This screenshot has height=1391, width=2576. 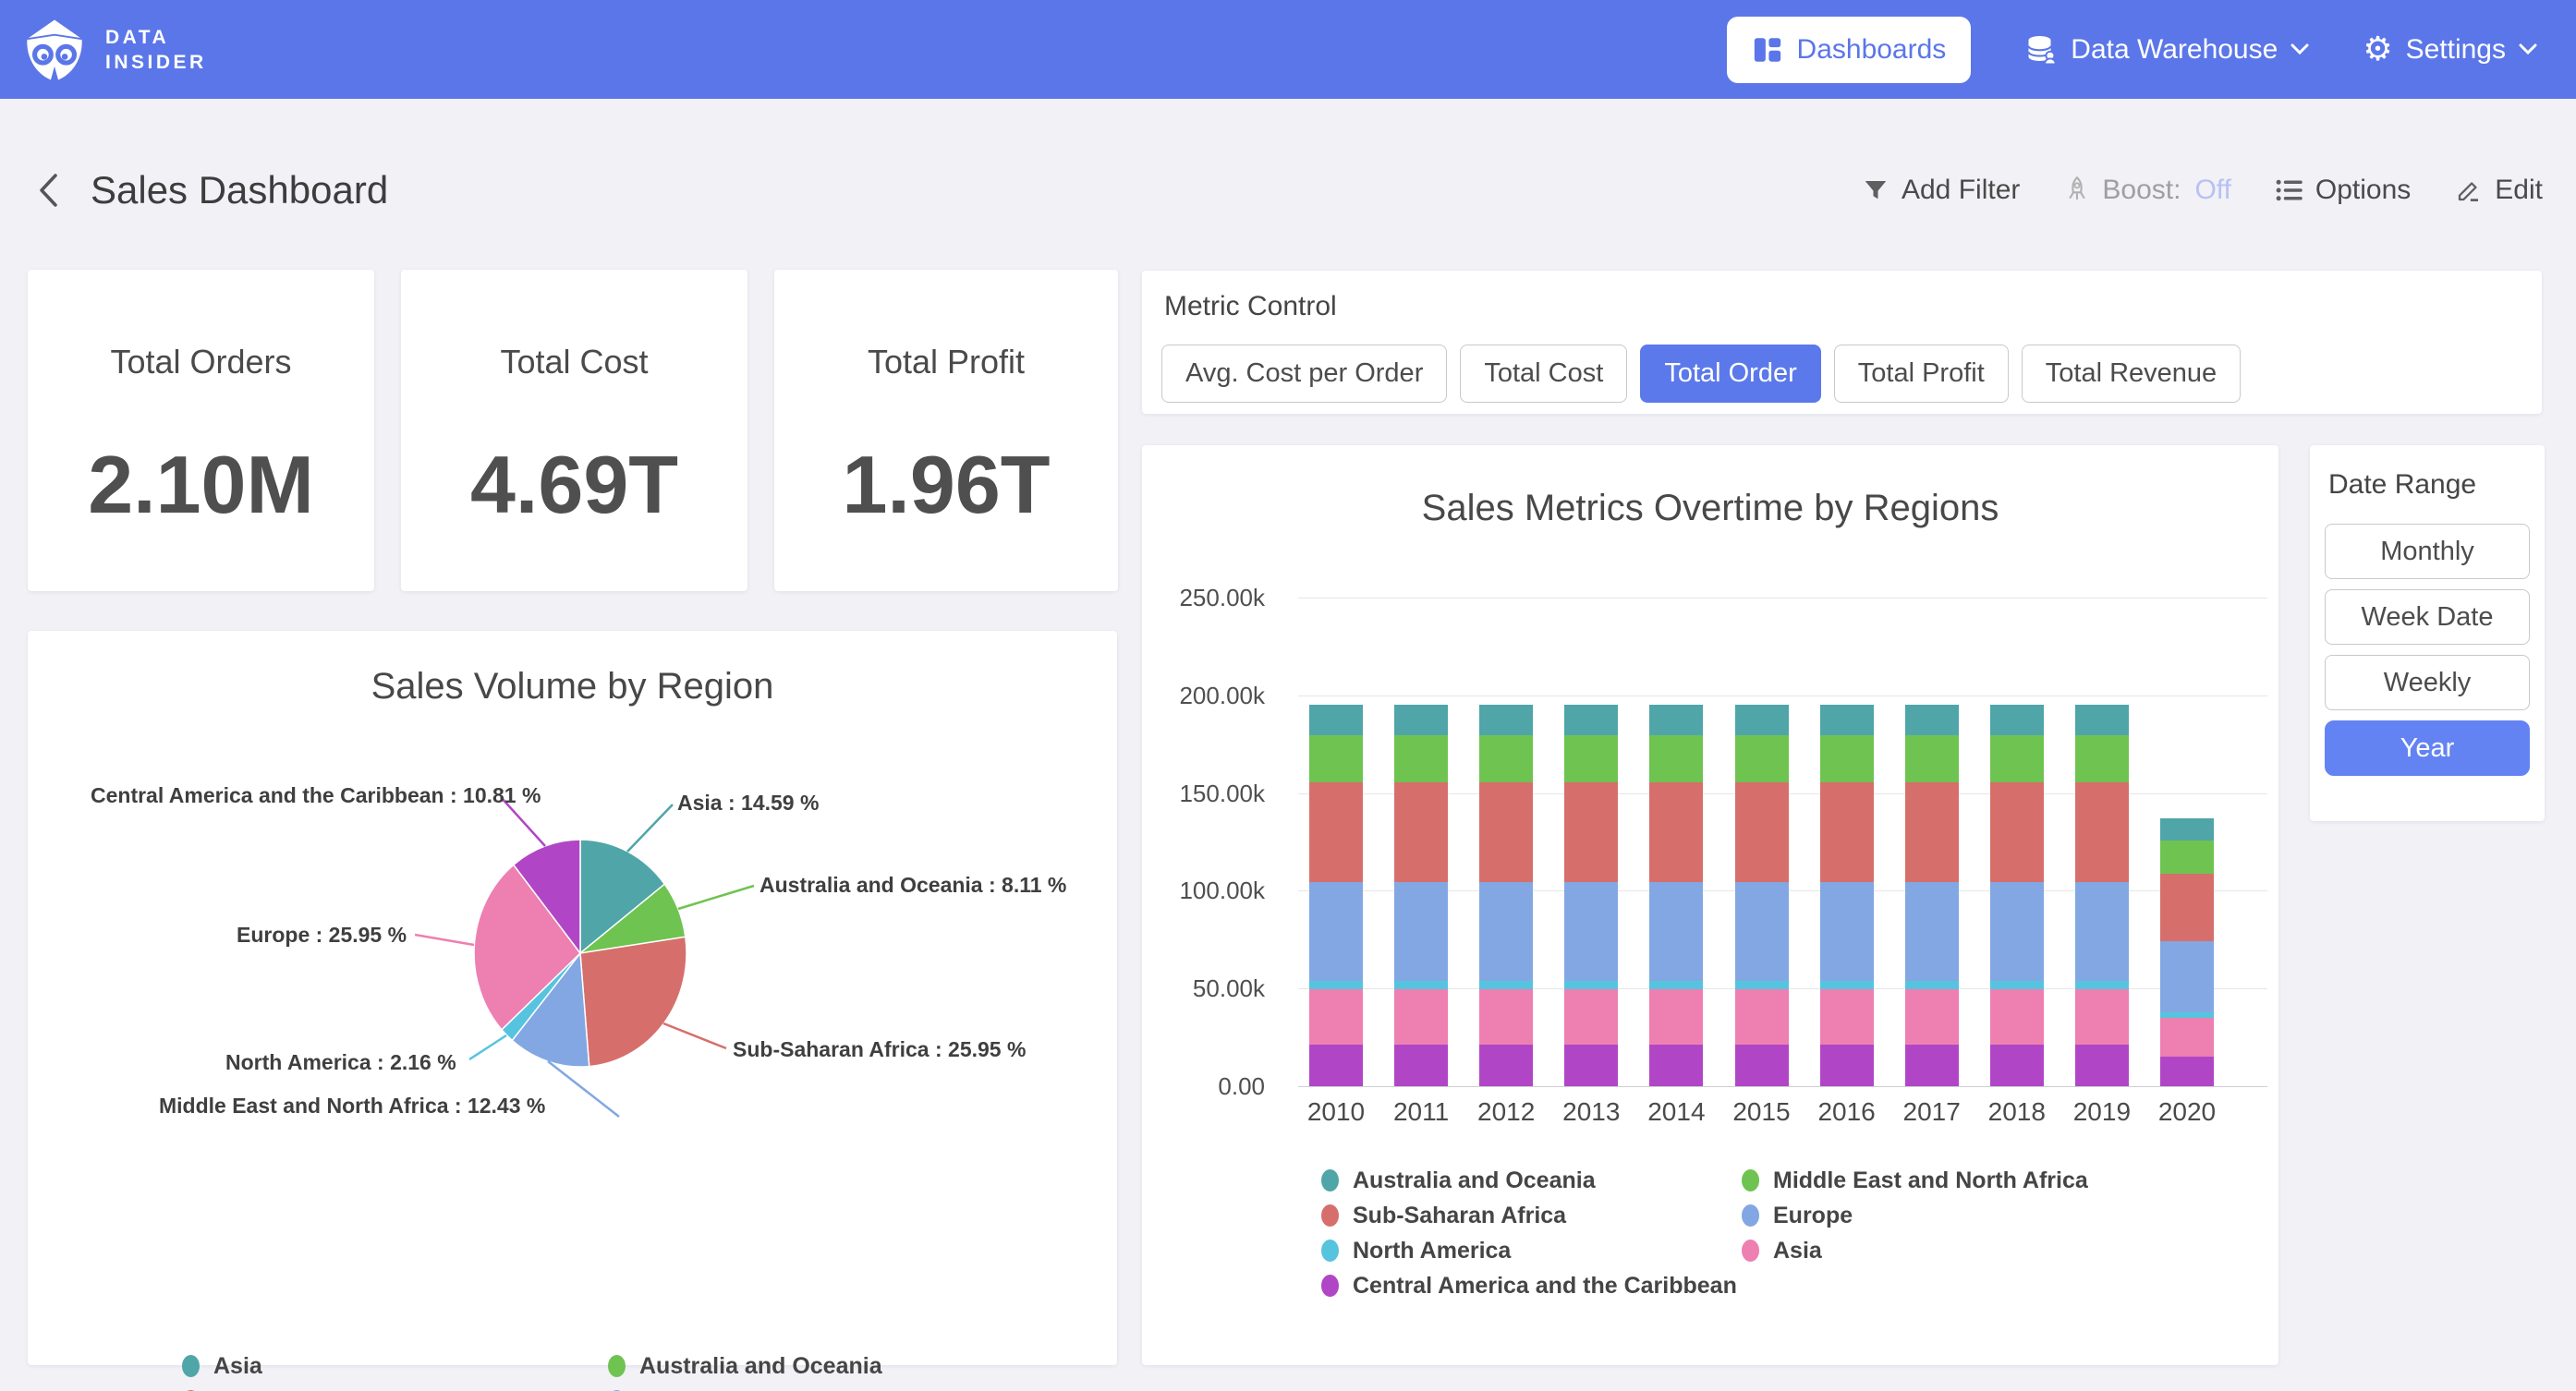 I want to click on bar-segment-2017-asia, so click(x=1932, y=1017).